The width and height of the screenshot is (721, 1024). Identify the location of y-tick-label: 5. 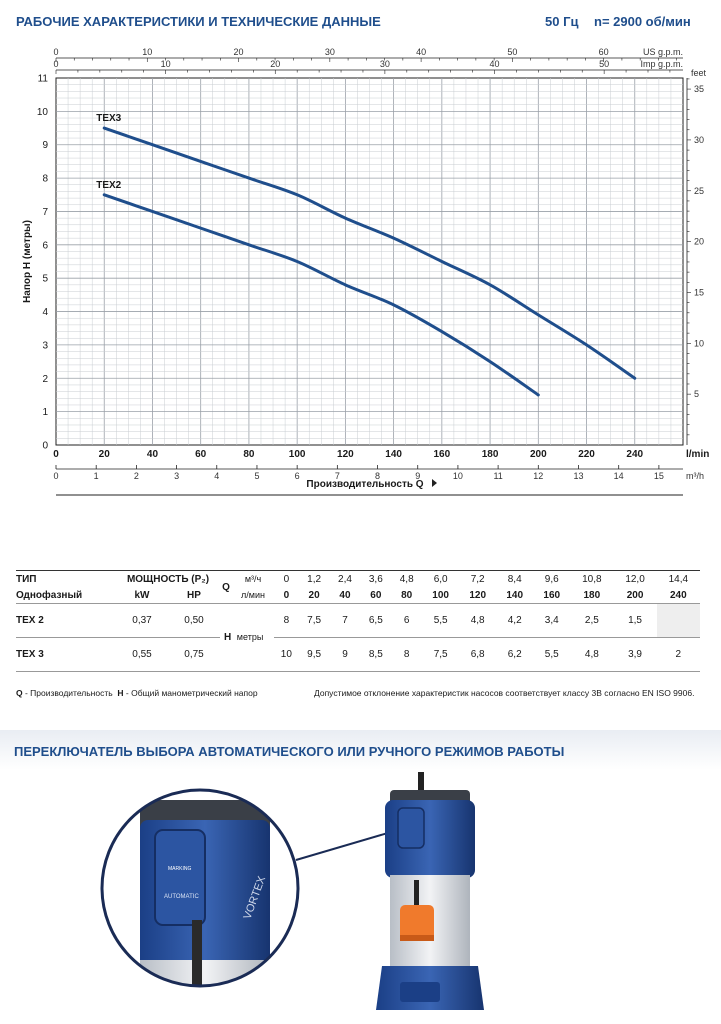
(45, 279).